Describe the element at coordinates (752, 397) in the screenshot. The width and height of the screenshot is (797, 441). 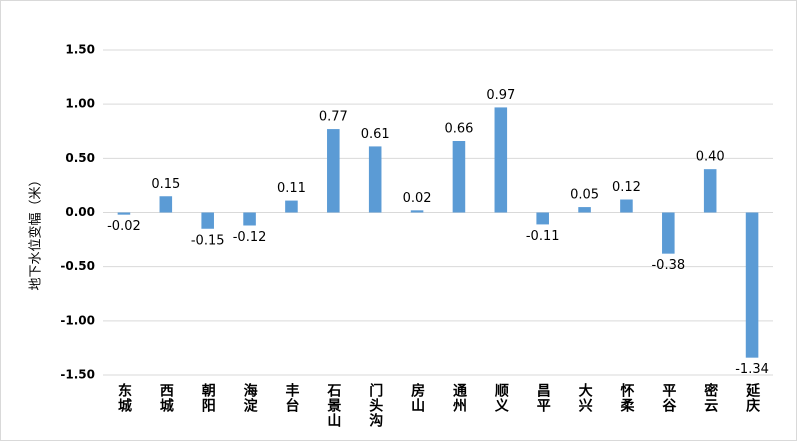
I see `x-tick-label: 延庆` at that location.